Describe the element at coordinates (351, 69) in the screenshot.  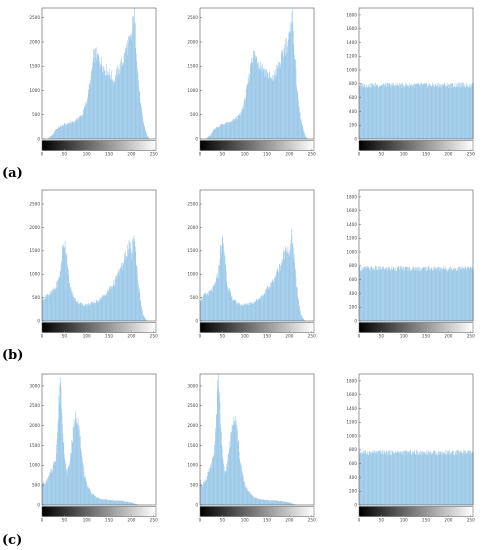
I see `y-tick-label: 1000` at that location.